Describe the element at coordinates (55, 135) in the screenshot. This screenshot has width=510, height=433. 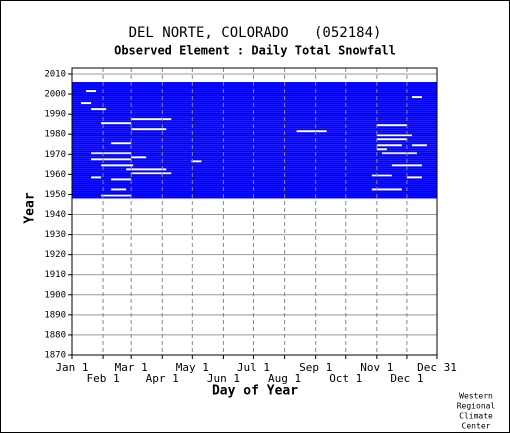
I see `y-tick-label: 1980` at that location.